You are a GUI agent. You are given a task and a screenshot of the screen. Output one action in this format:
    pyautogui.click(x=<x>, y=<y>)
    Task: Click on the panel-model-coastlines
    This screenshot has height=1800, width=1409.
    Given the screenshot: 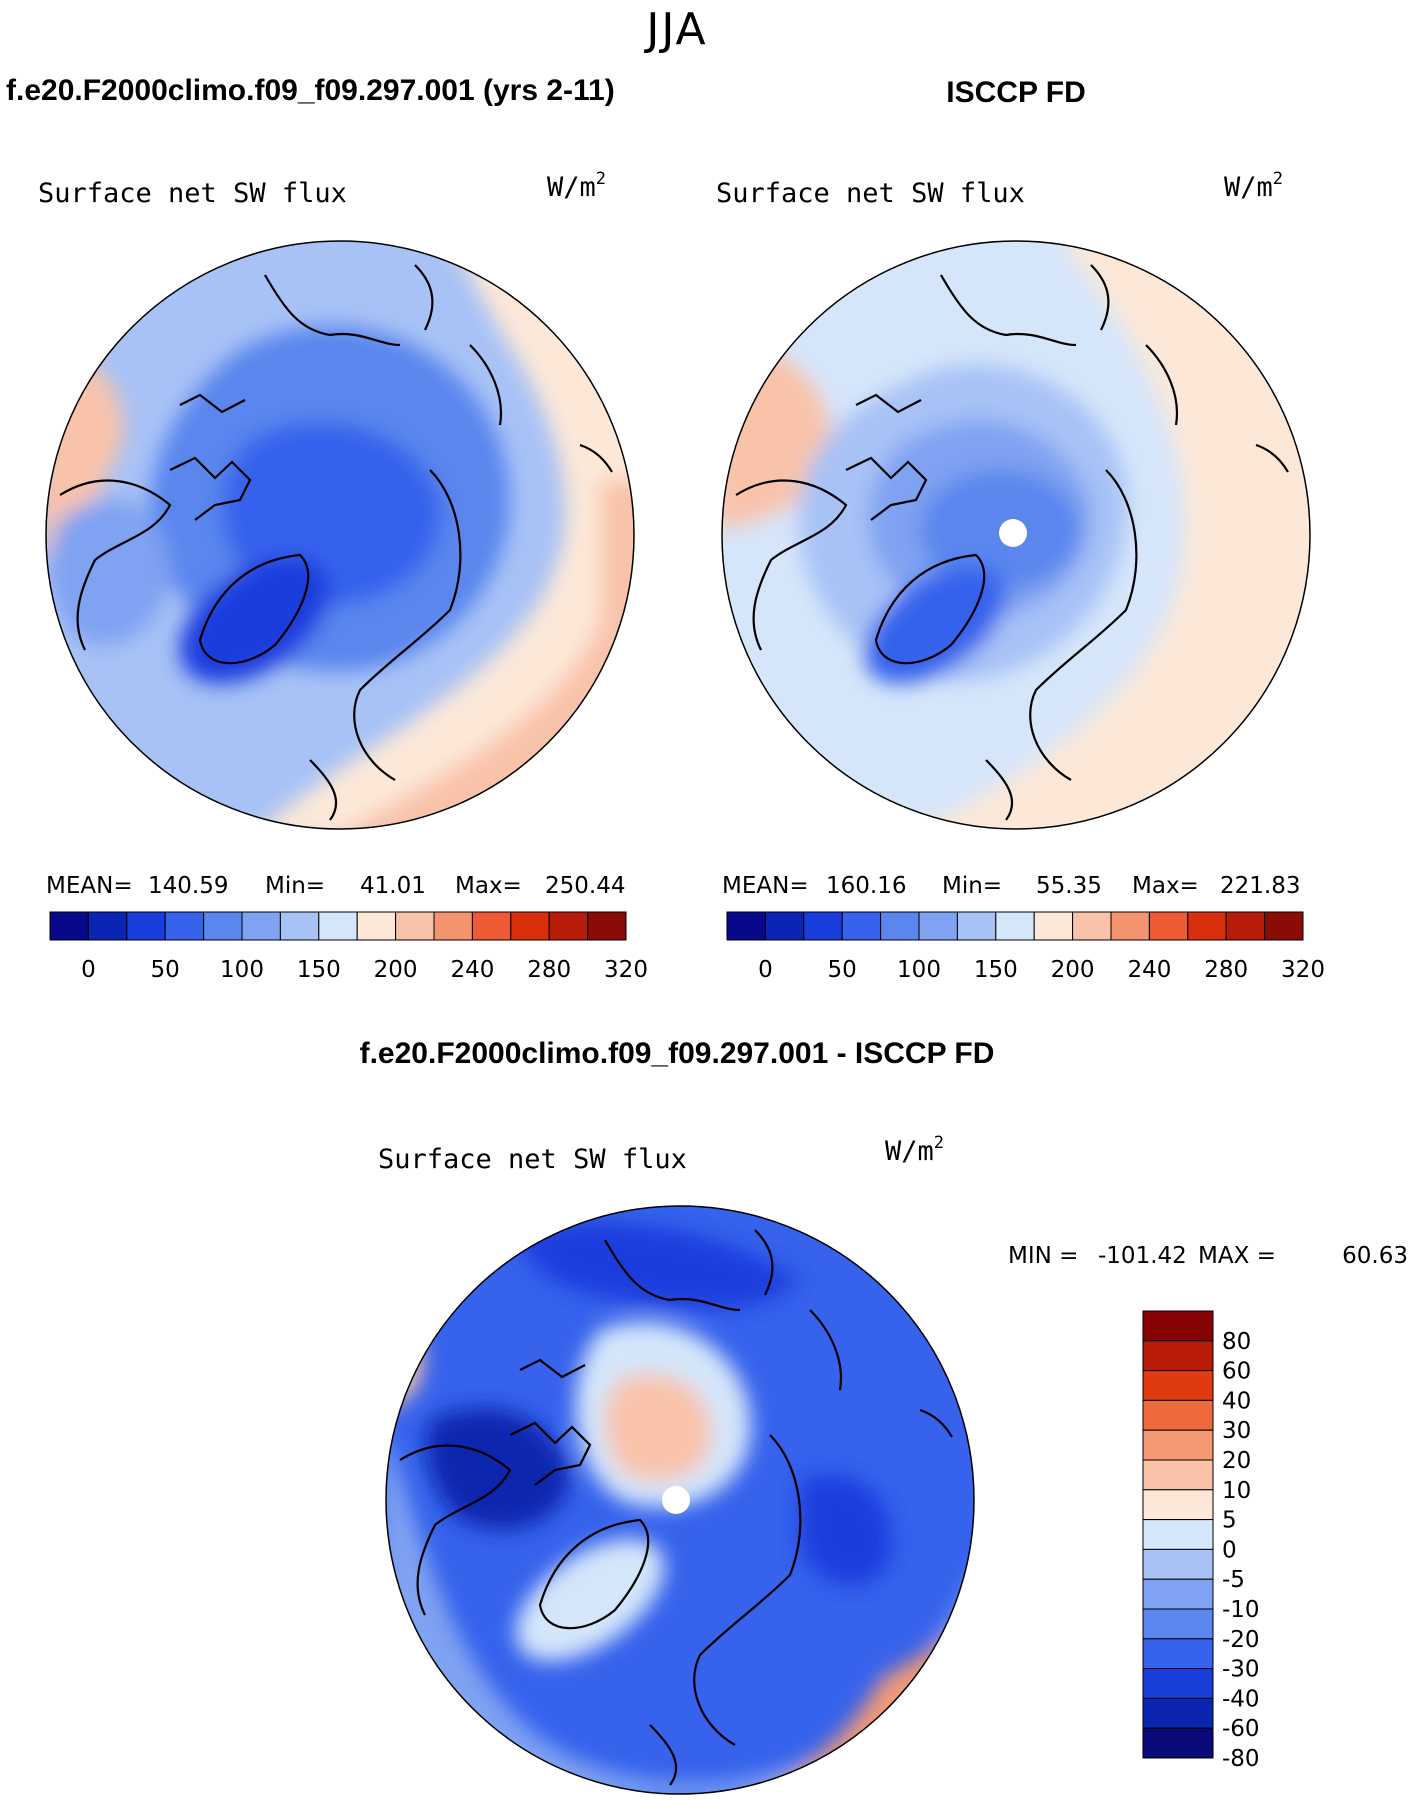 What is the action you would take?
    pyautogui.click(x=336, y=542)
    